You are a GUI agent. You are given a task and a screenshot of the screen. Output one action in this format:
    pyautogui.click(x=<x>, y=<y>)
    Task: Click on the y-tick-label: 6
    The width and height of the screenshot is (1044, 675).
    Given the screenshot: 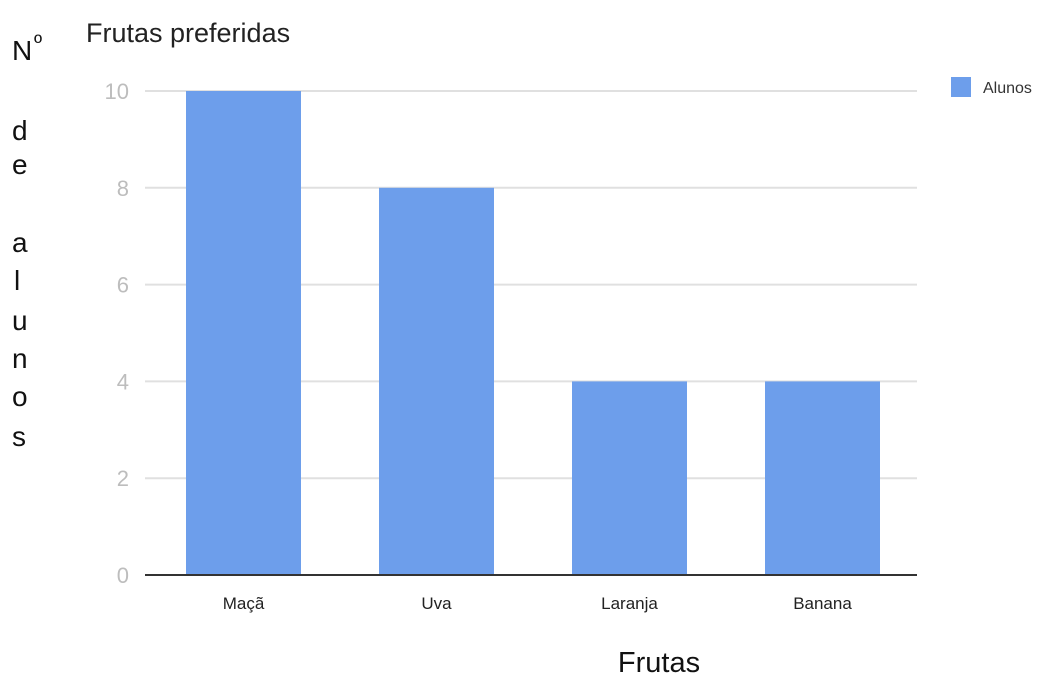 What is the action you would take?
    pyautogui.click(x=123, y=285)
    